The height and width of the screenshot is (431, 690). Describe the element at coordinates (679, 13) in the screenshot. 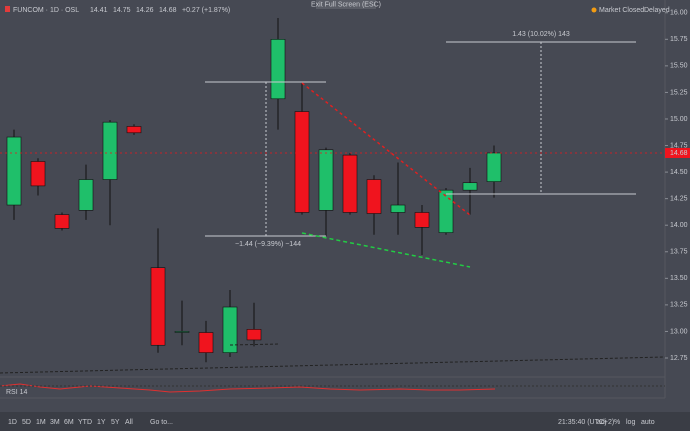

I see `y-tick-label: 16.00` at that location.